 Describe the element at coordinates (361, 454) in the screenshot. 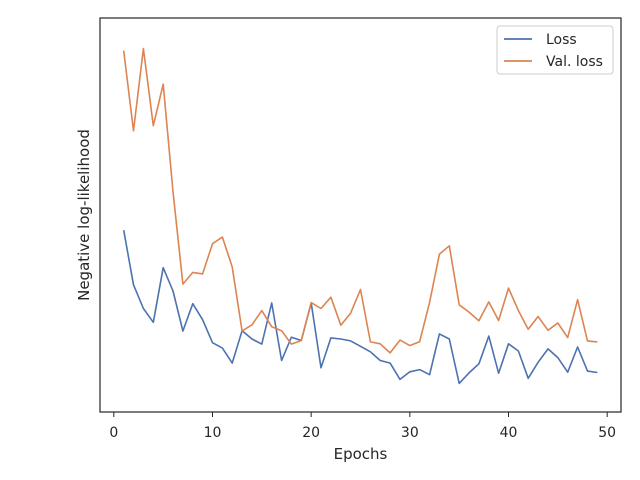

I see `x-axis-label: Epochs` at that location.